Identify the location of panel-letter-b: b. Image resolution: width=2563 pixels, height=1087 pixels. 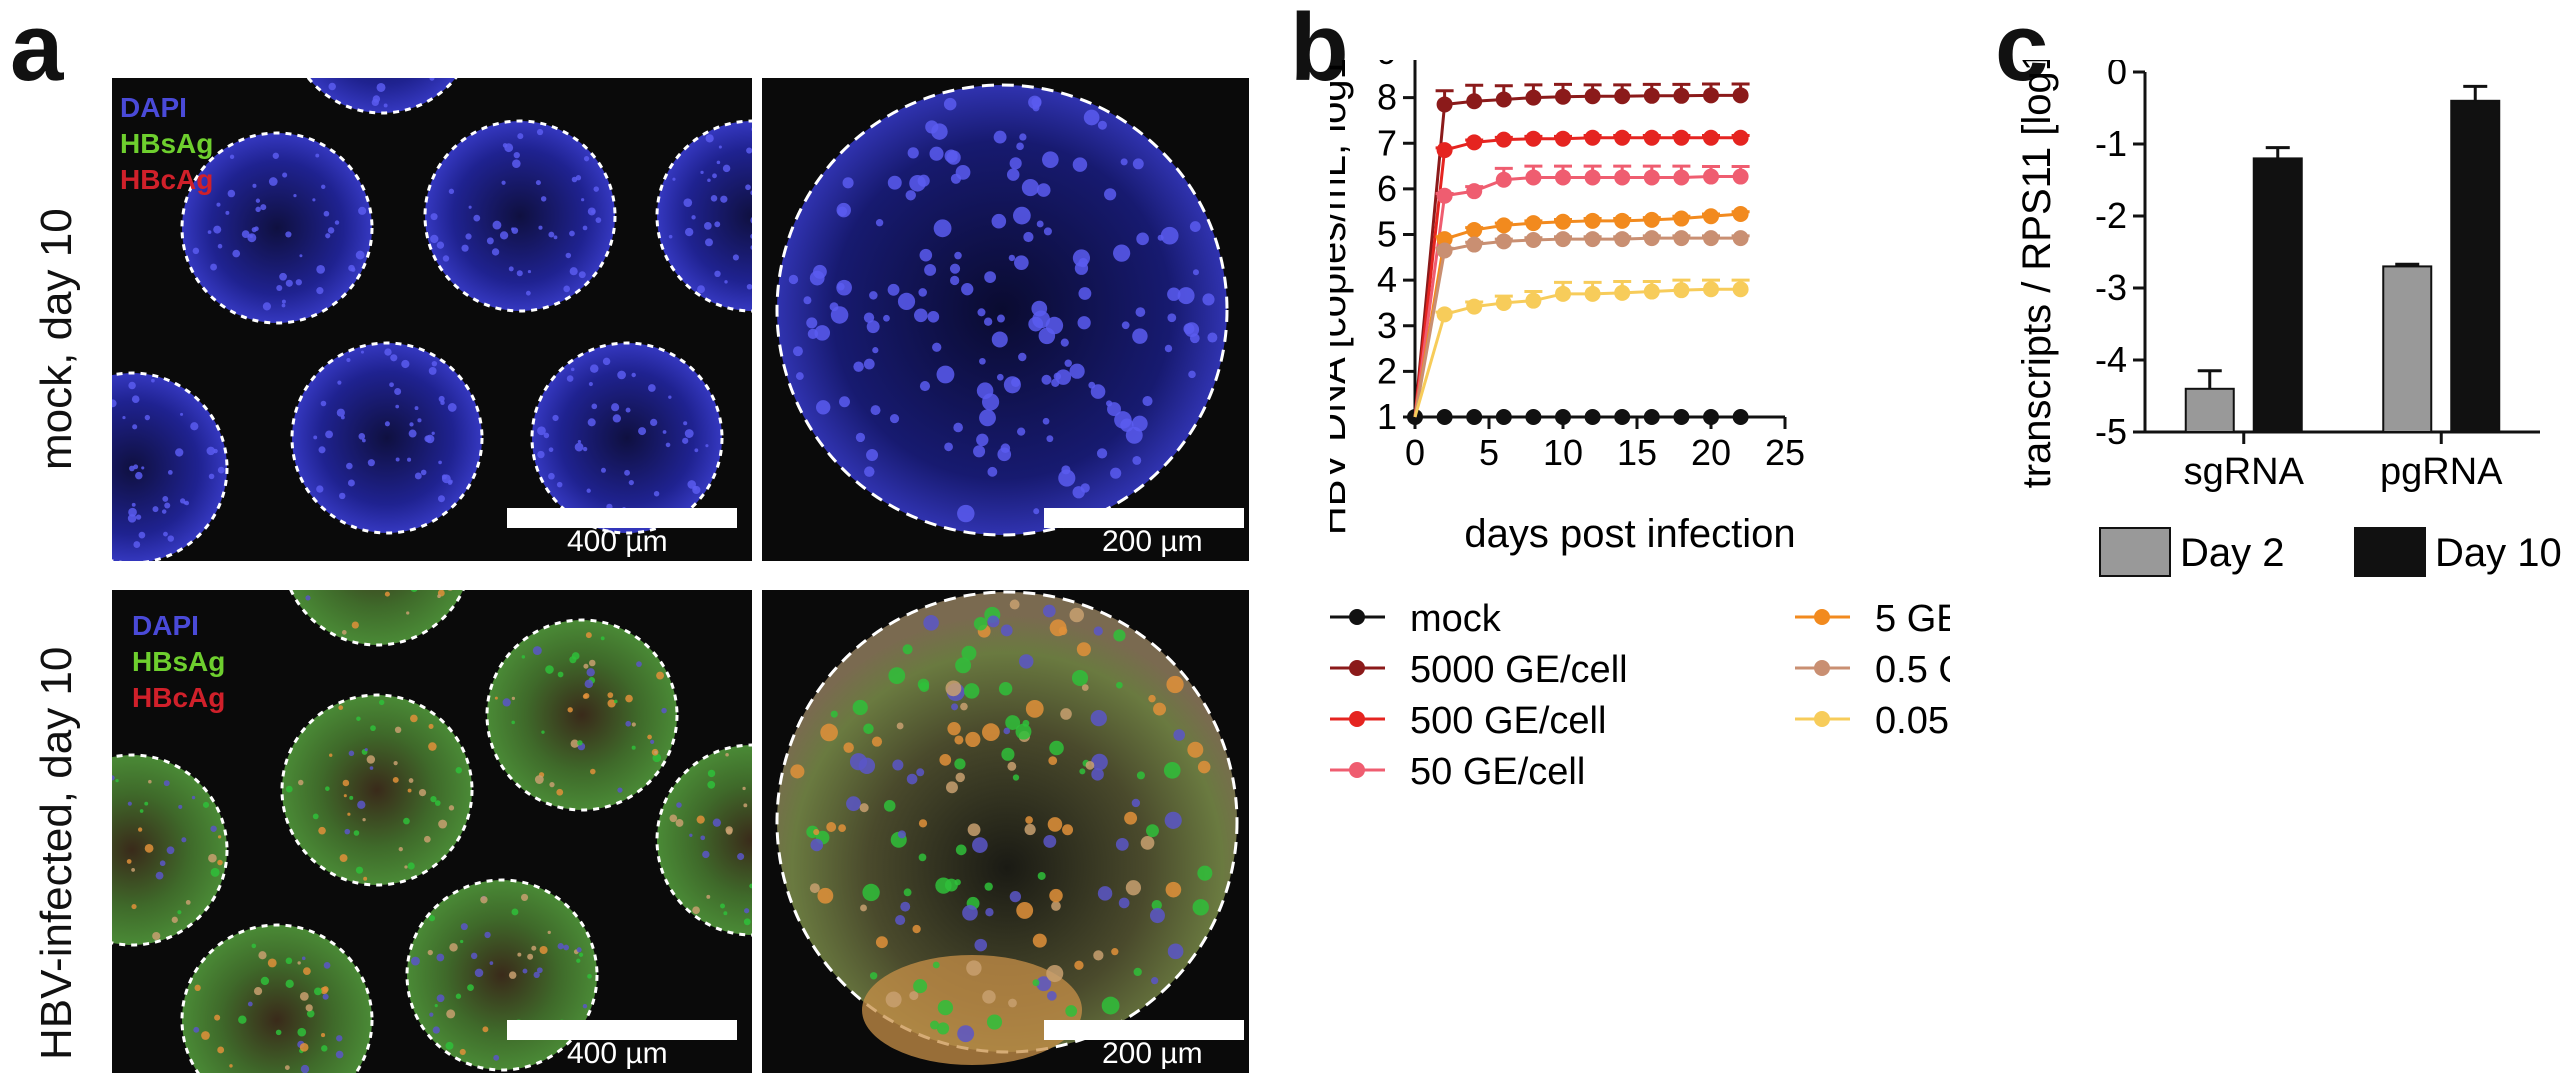
(1319, 50).